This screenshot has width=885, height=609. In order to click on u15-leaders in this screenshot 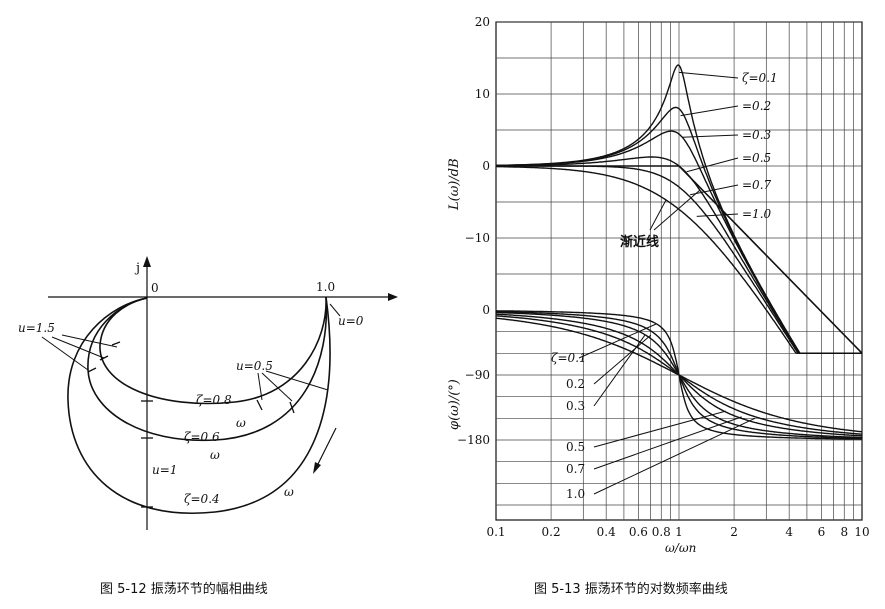, I will do `click(79, 352)`.